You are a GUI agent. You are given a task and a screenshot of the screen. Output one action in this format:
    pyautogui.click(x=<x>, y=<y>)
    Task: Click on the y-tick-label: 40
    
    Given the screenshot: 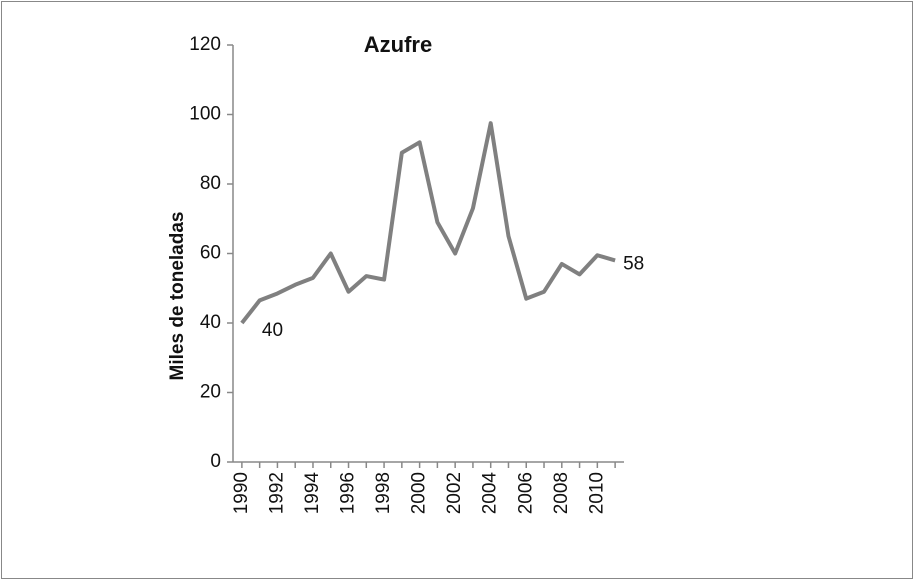 What is the action you would take?
    pyautogui.click(x=210, y=322)
    